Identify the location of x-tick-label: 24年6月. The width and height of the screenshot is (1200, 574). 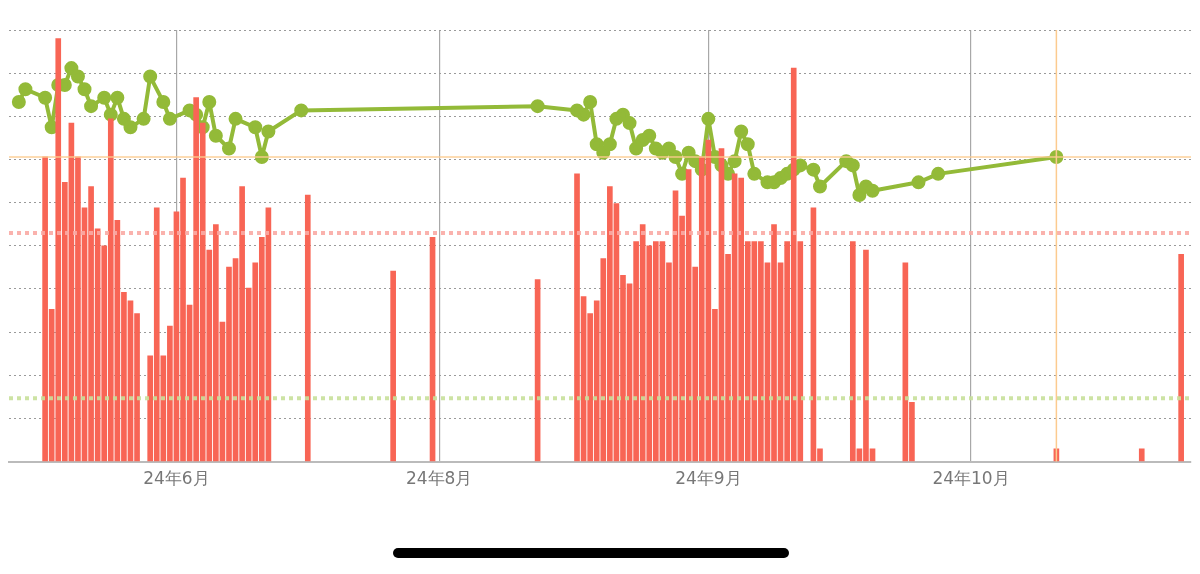
(176, 478).